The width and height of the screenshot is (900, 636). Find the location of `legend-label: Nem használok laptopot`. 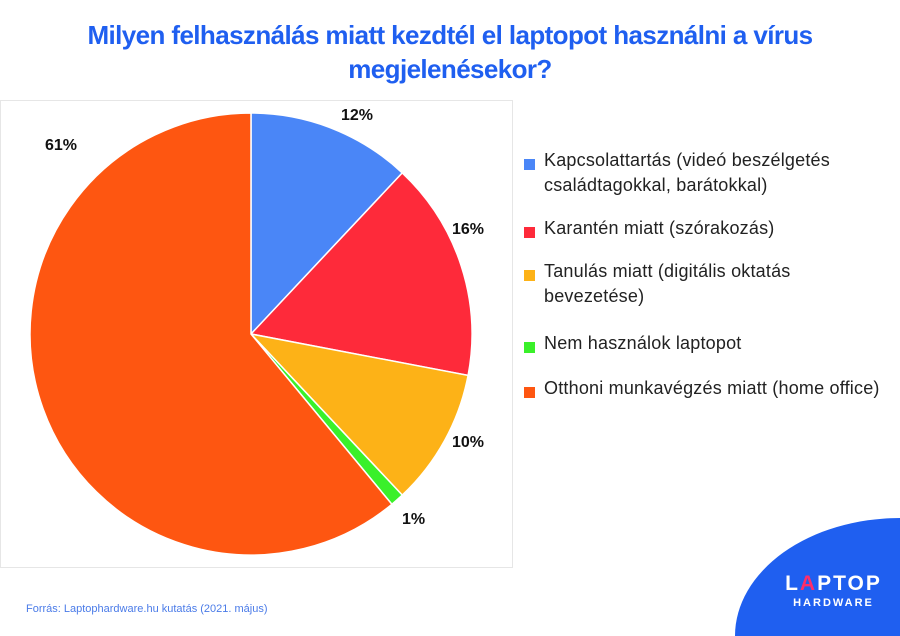

legend-label: Nem használok laptopot is located at coordinates (643, 343).